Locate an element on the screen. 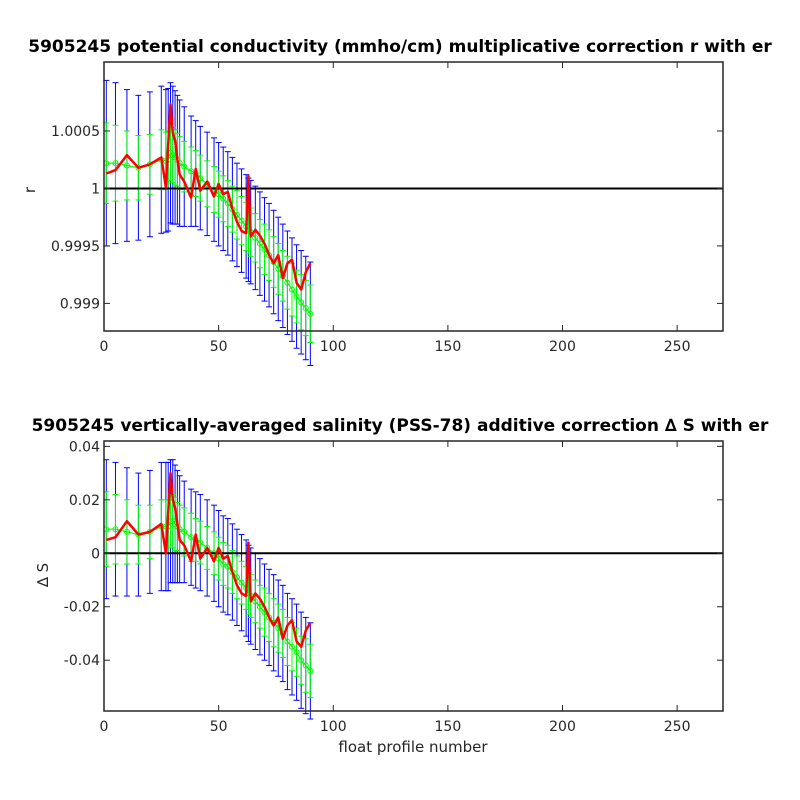 Image resolution: width=800 pixels, height=800 pixels. y-axis-label: r is located at coordinates (30, 189).